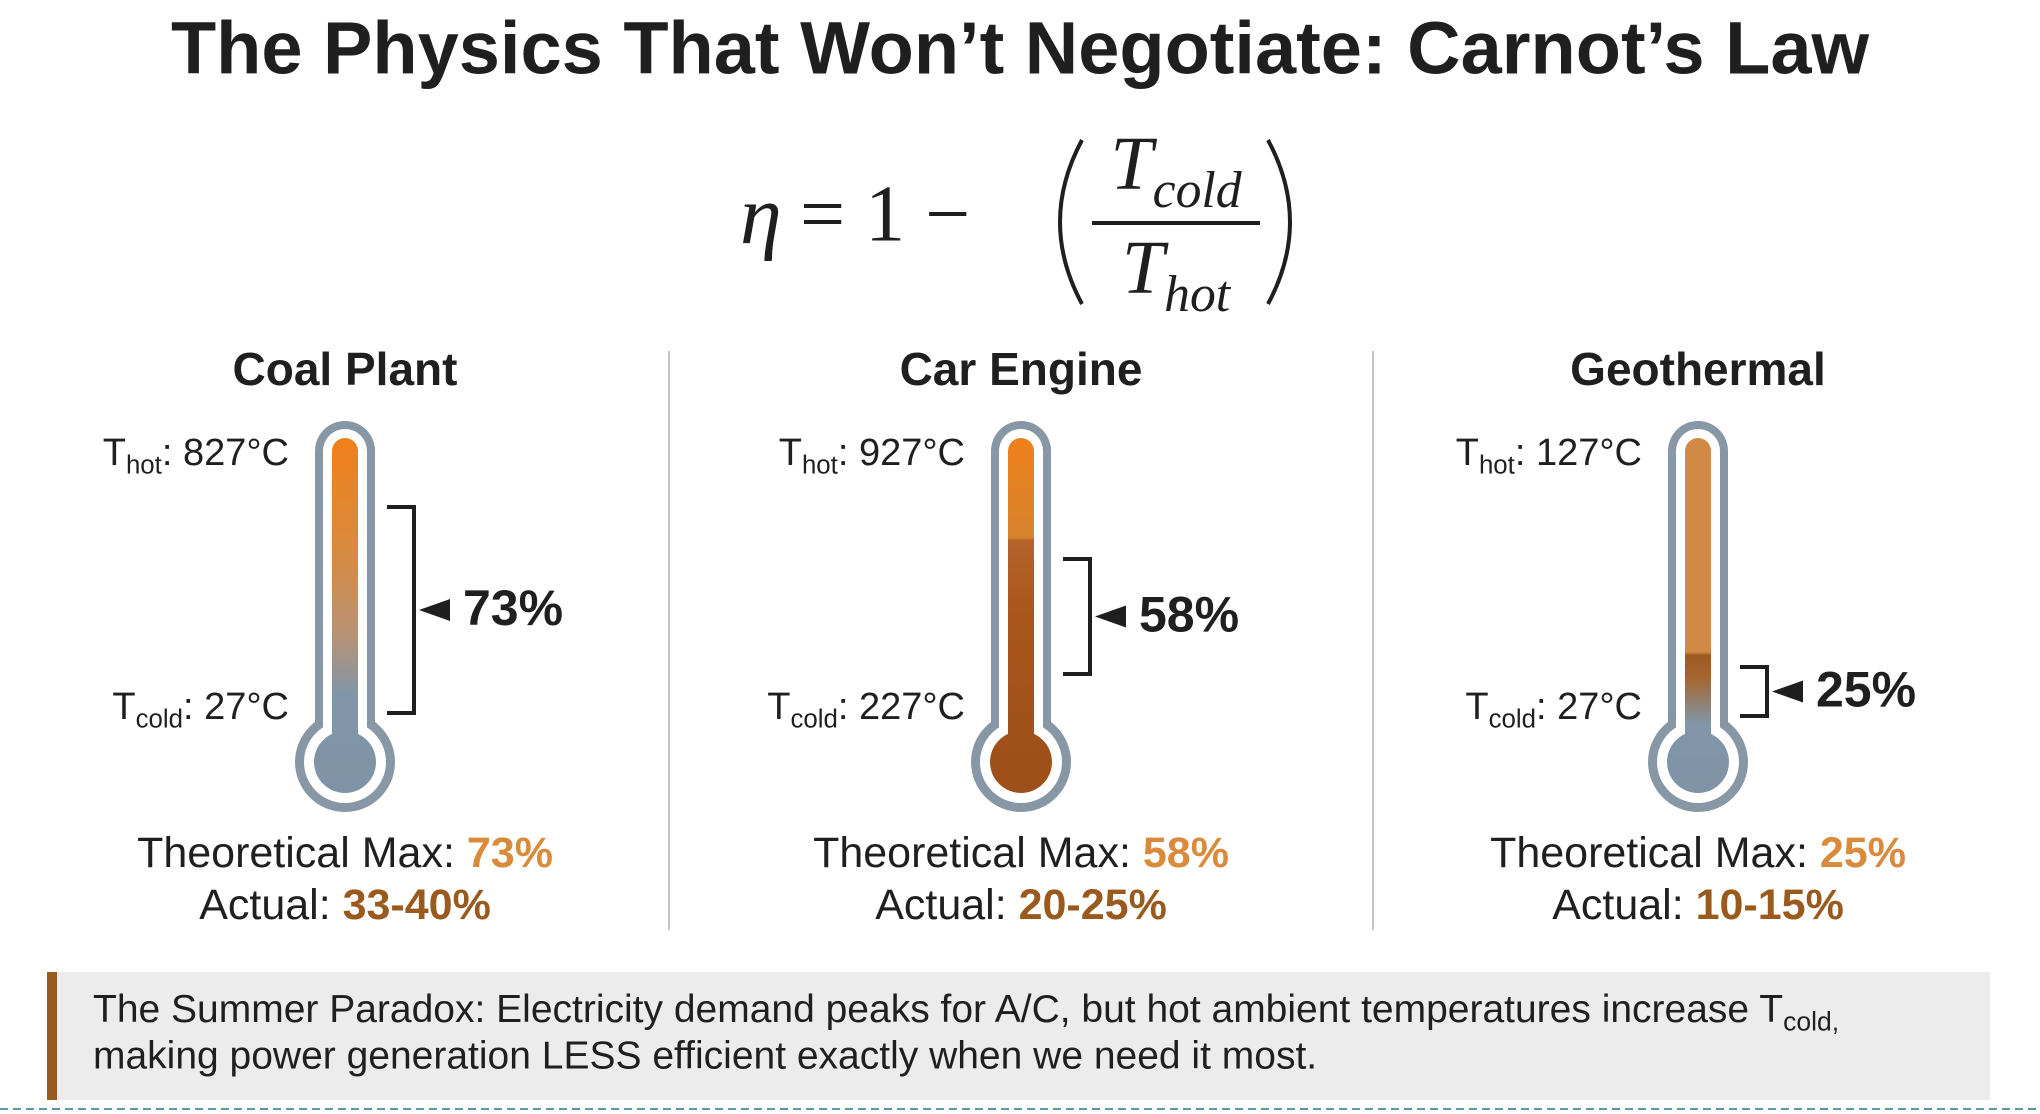 Image resolution: width=2040 pixels, height=1114 pixels. I want to click on text-part: 10-15%, so click(1770, 905).